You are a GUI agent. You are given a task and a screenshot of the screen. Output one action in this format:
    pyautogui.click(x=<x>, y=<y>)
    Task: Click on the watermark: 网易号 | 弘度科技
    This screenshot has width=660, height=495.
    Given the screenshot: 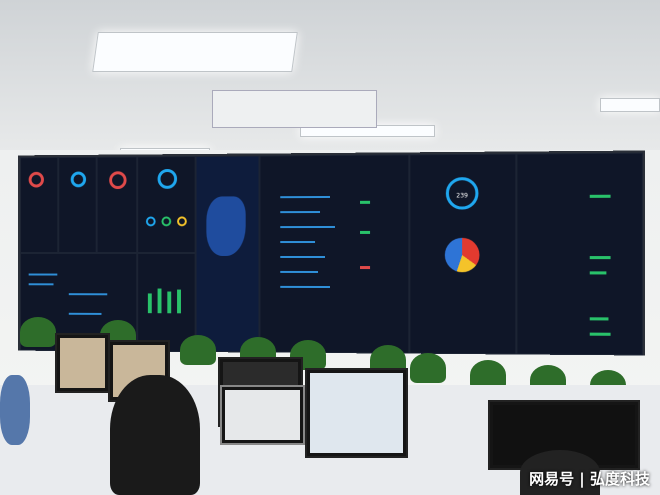 What is the action you would take?
    pyautogui.click(x=589, y=479)
    